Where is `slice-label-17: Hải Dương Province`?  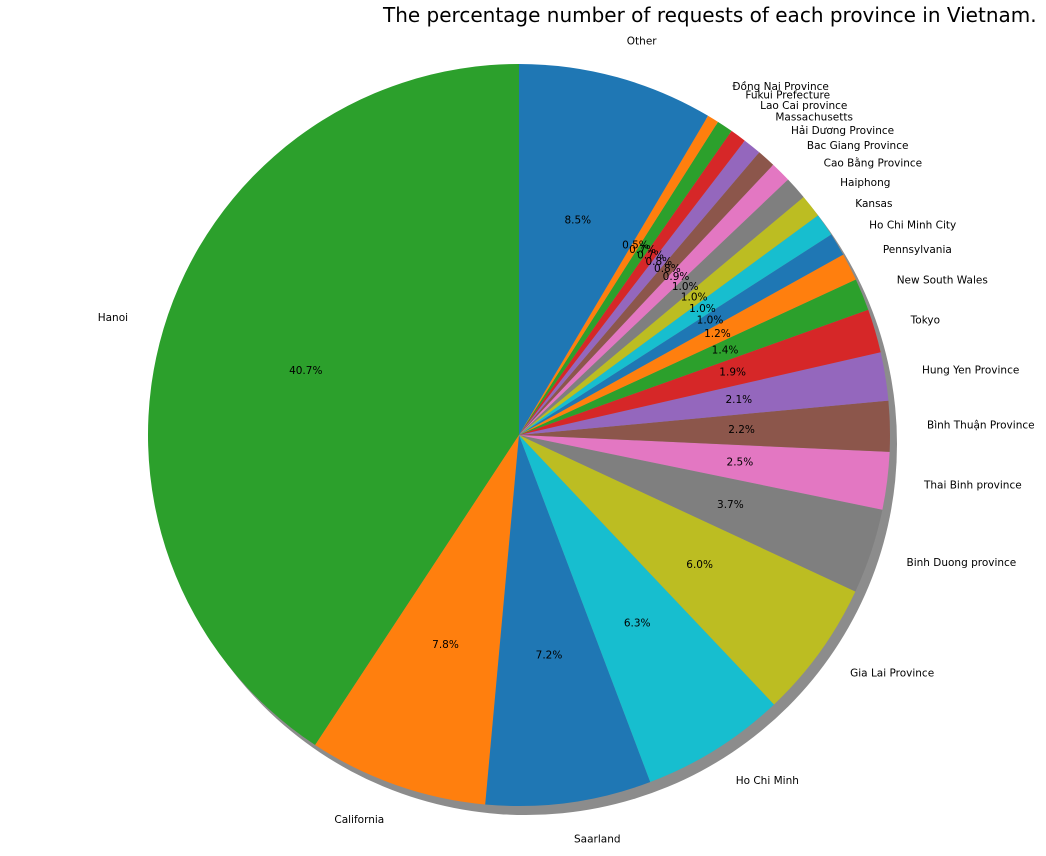
slice-label-17: Hải Dương Province is located at coordinates (842, 131).